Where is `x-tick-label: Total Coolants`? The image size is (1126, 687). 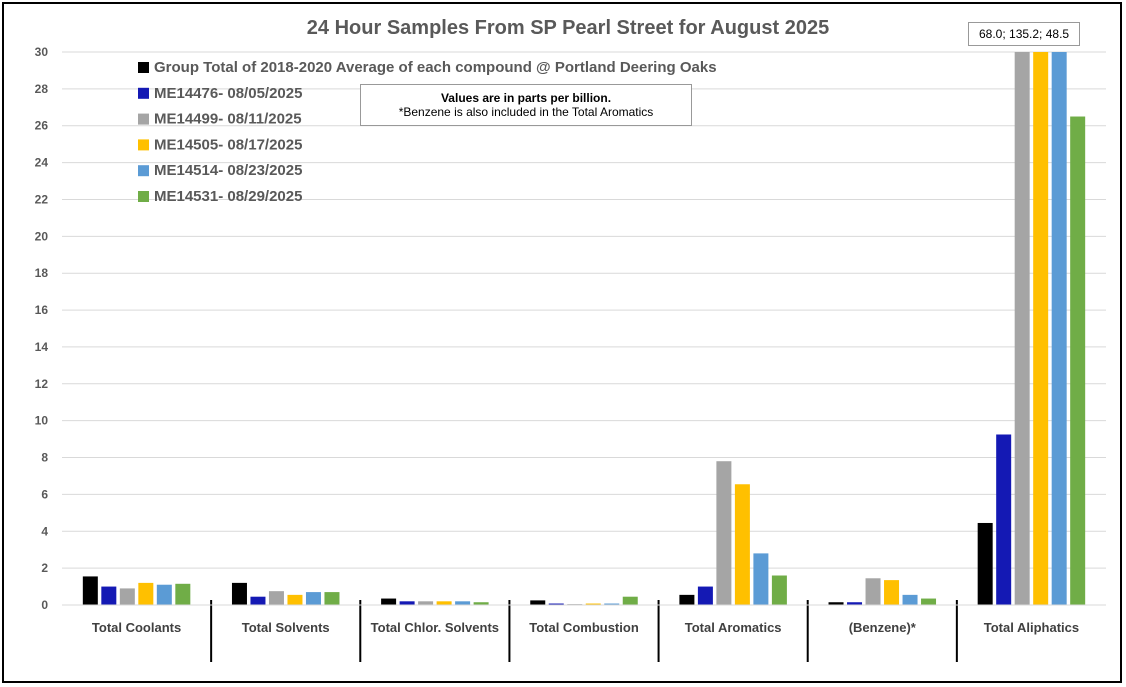 x-tick-label: Total Coolants is located at coordinates (136, 627).